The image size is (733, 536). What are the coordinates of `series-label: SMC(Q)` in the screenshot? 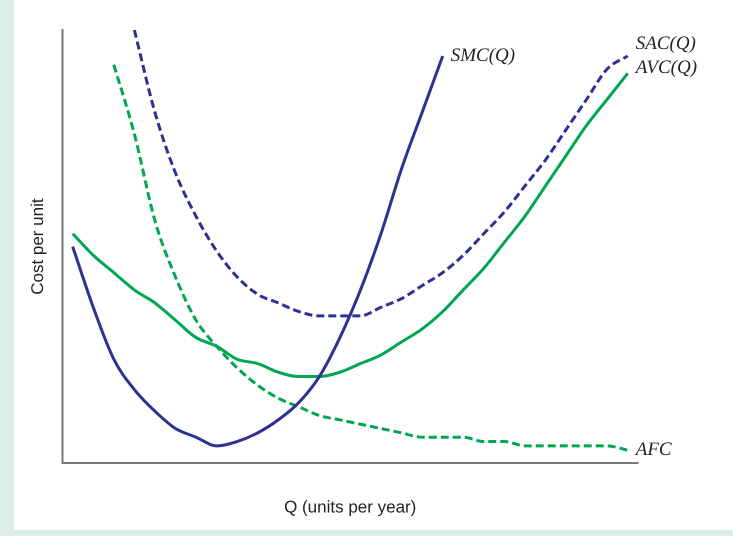 It's located at (483, 55).